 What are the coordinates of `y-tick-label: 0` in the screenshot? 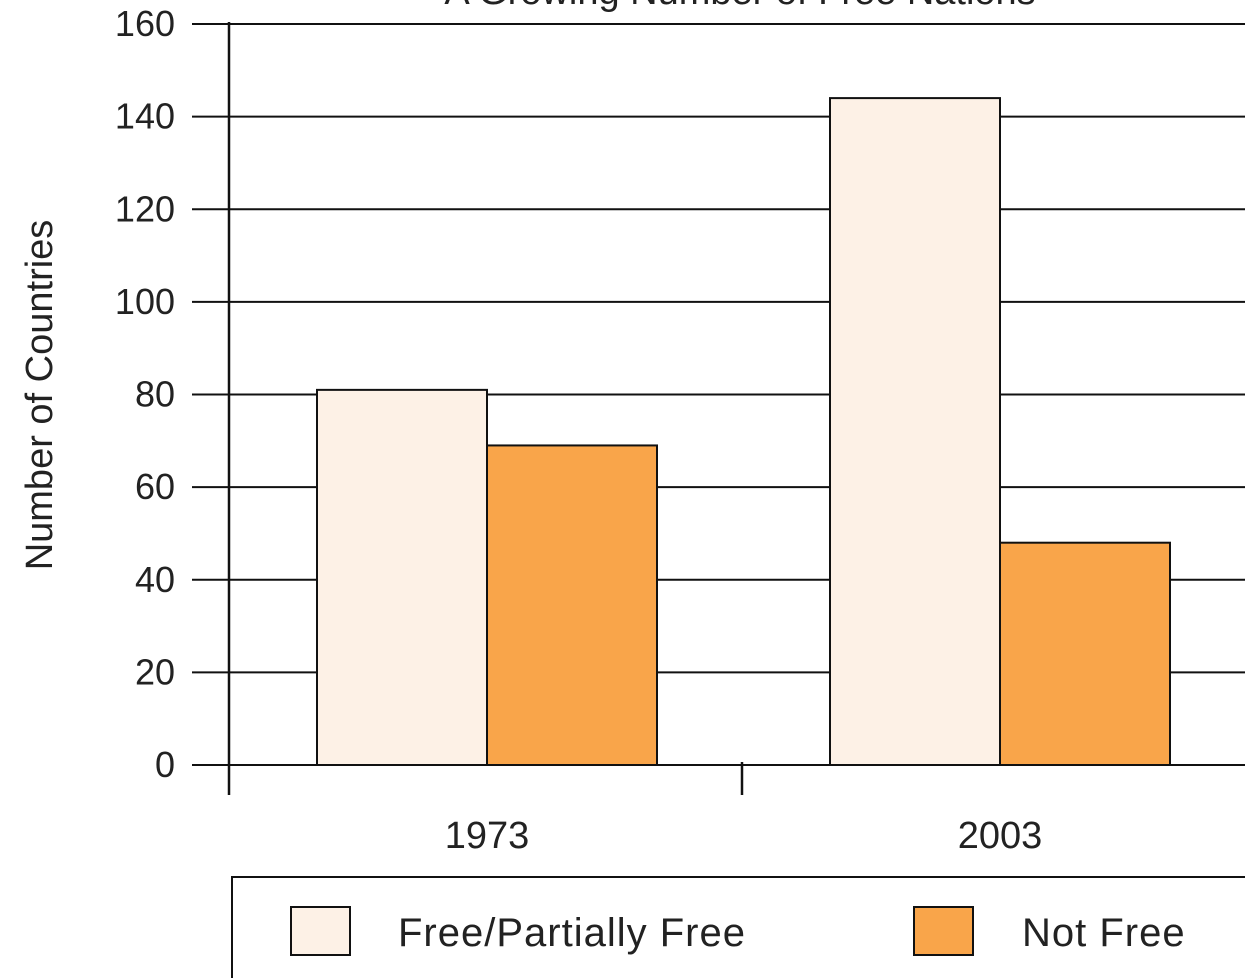 It's located at (165, 764).